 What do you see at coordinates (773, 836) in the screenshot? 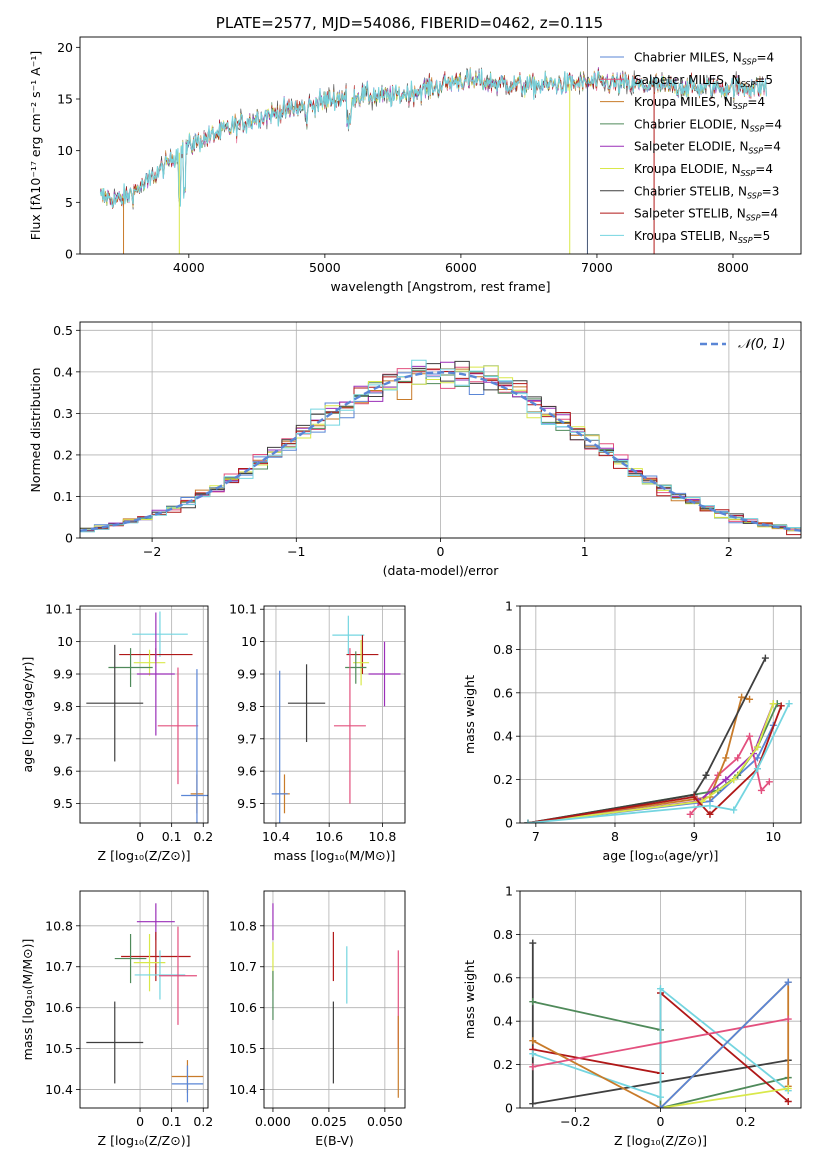
I see `x-tick-label: 10` at bounding box center [773, 836].